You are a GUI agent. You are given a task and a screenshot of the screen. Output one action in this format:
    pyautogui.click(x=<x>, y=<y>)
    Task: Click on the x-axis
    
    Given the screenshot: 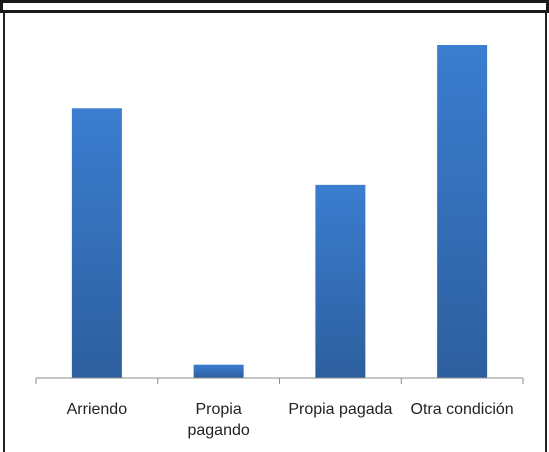 What is the action you would take?
    pyautogui.click(x=279, y=380)
    